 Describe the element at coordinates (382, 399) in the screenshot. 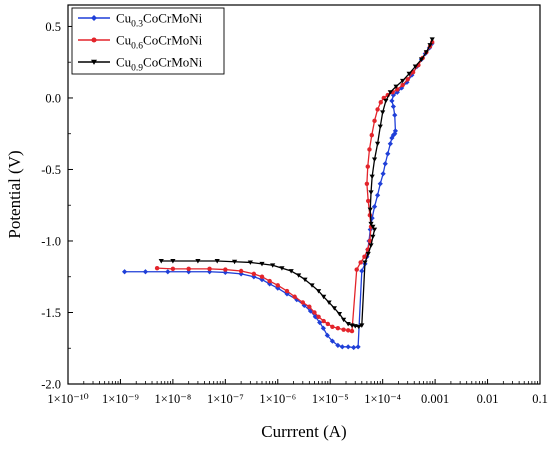

I see `x-tick-label: 1×10⁻⁴` at that location.